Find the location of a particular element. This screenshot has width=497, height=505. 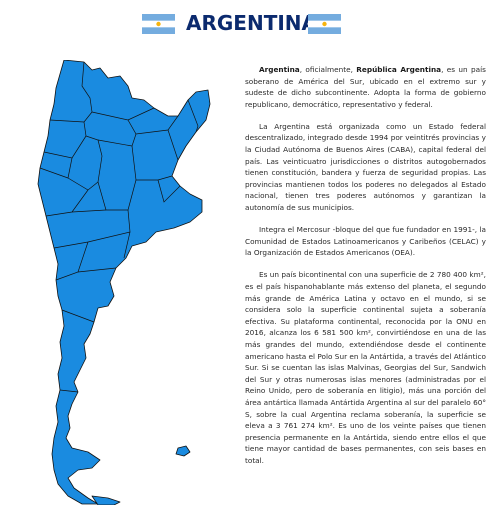

border-formosa-chaco is located at coordinates (153, 125).